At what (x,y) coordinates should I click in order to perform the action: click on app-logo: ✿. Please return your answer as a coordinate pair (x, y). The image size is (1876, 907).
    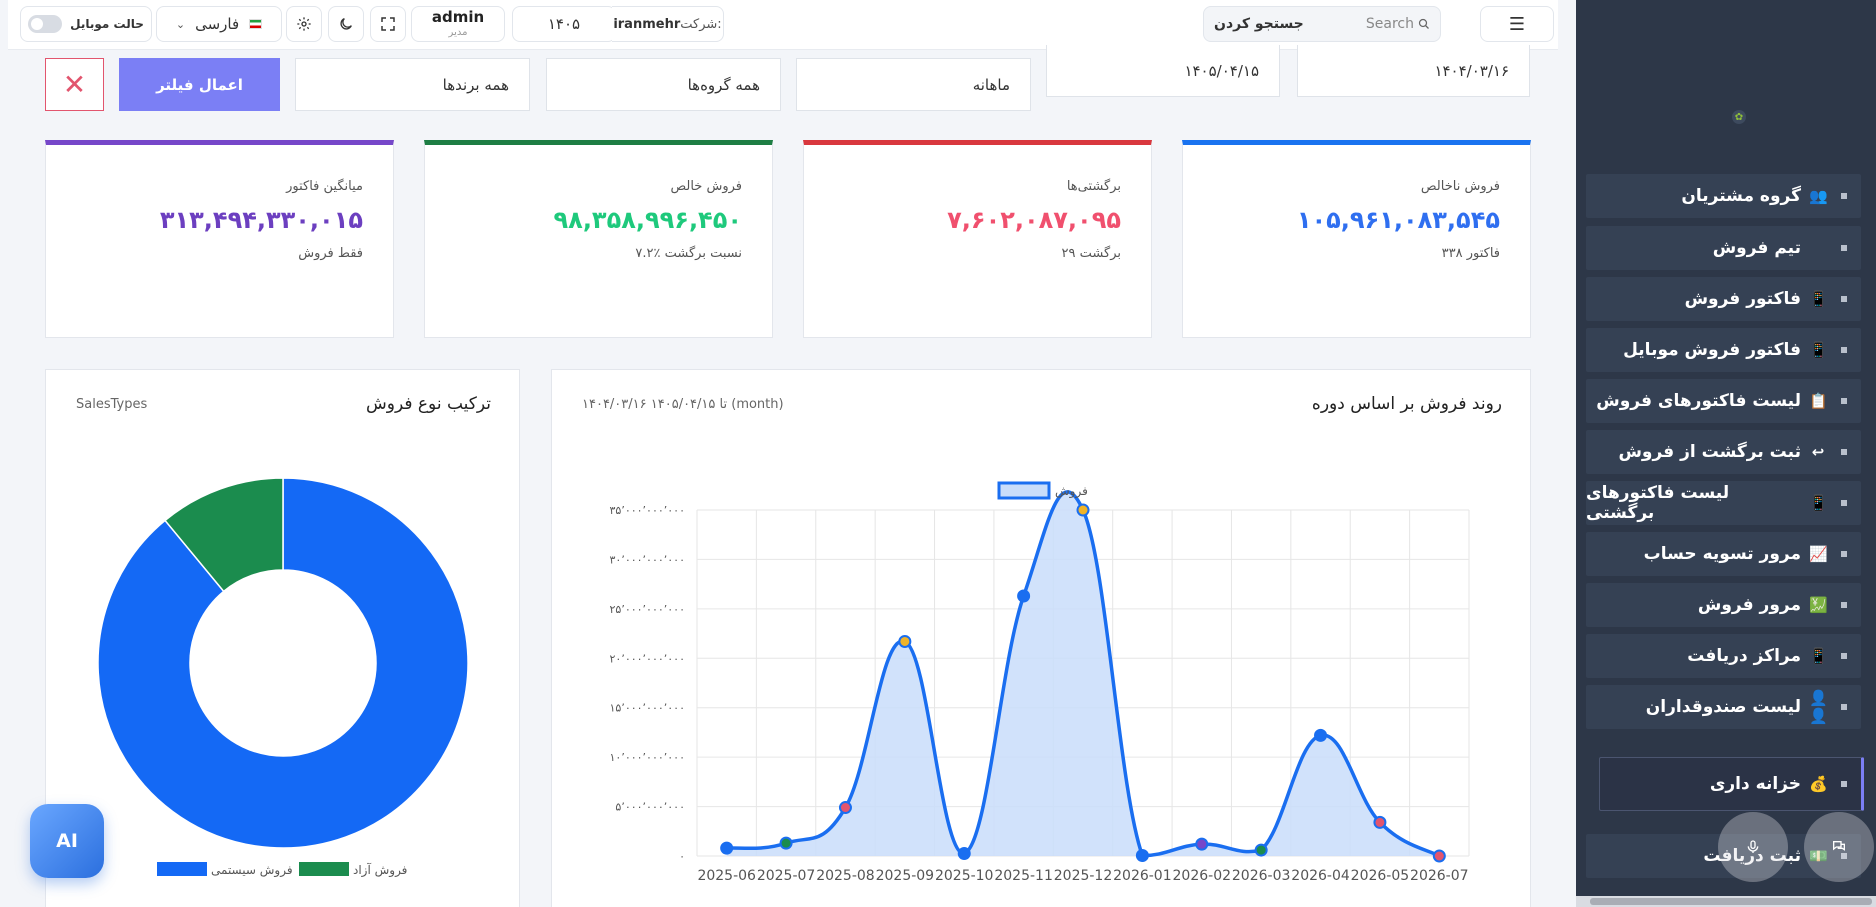
    Looking at the image, I should click on (1739, 117).